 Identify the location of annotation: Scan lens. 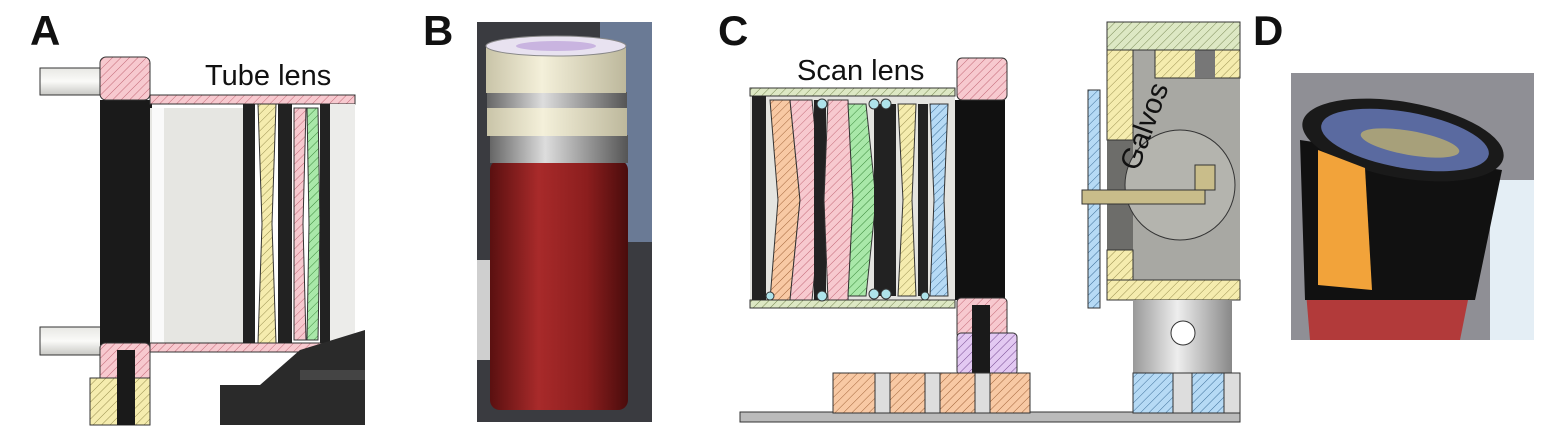
(860, 71).